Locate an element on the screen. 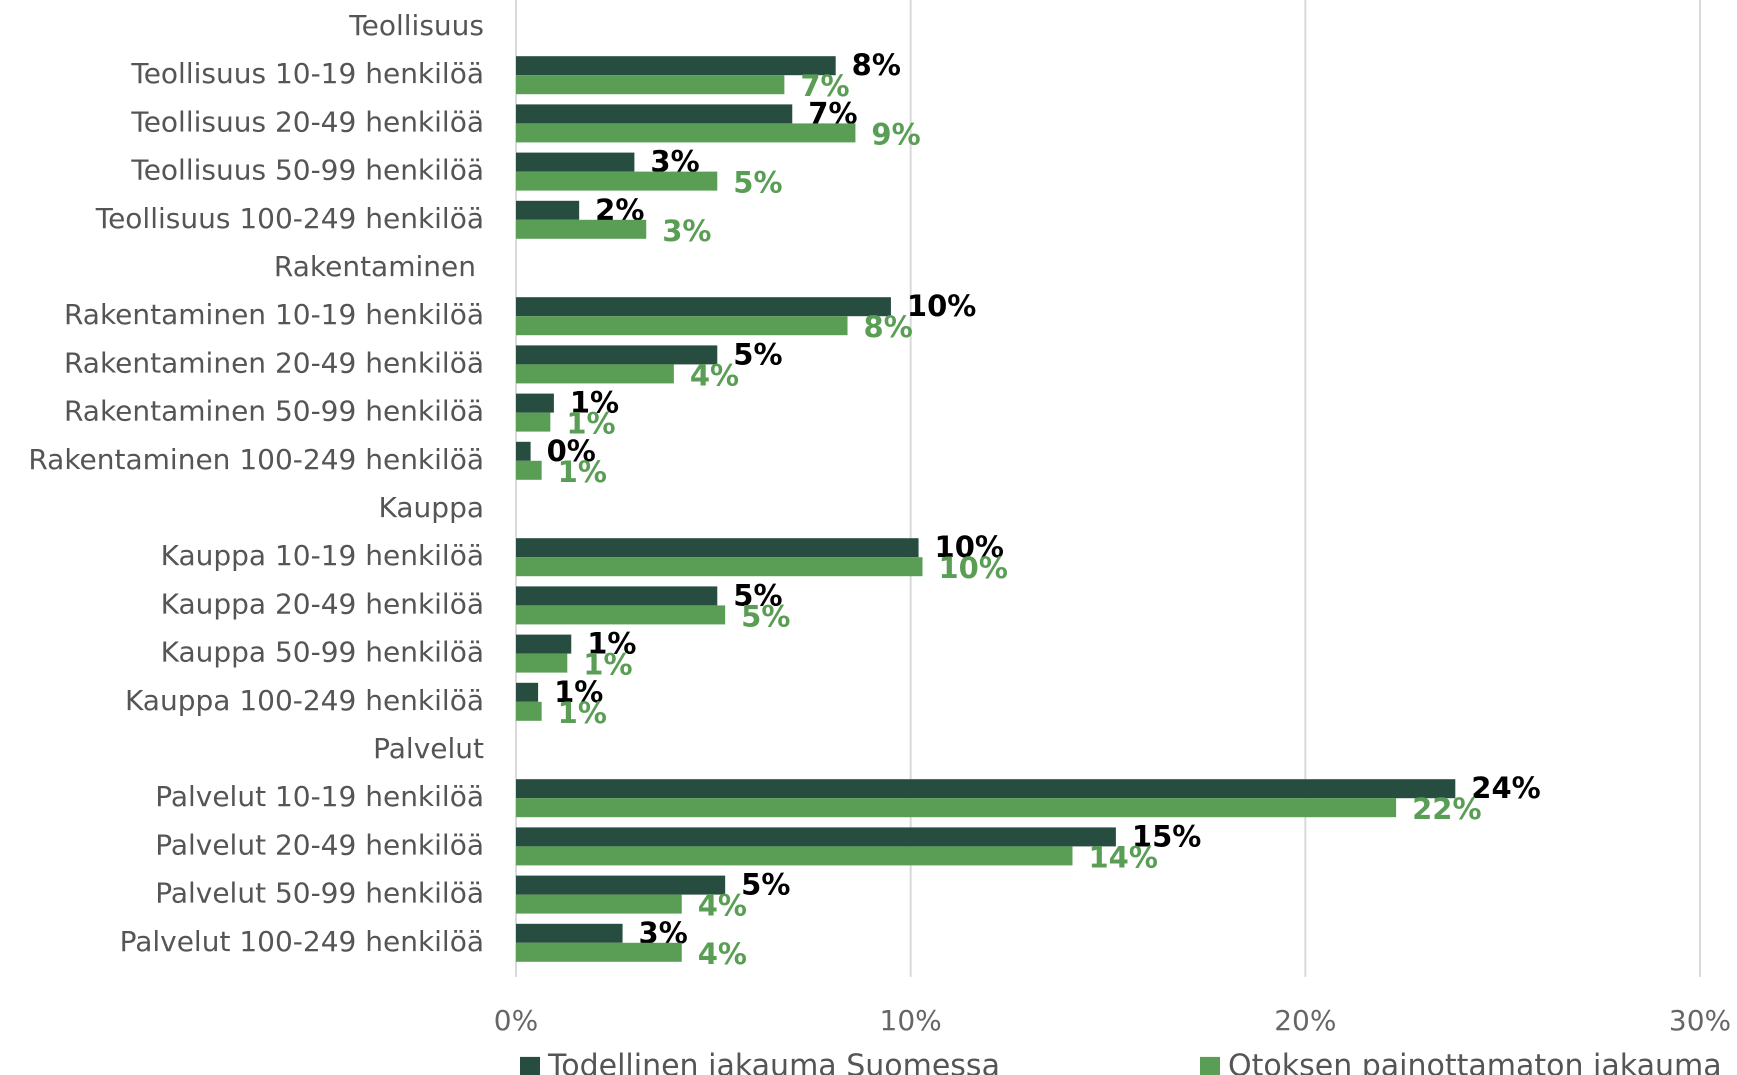  value-label: 3% is located at coordinates (686, 231).